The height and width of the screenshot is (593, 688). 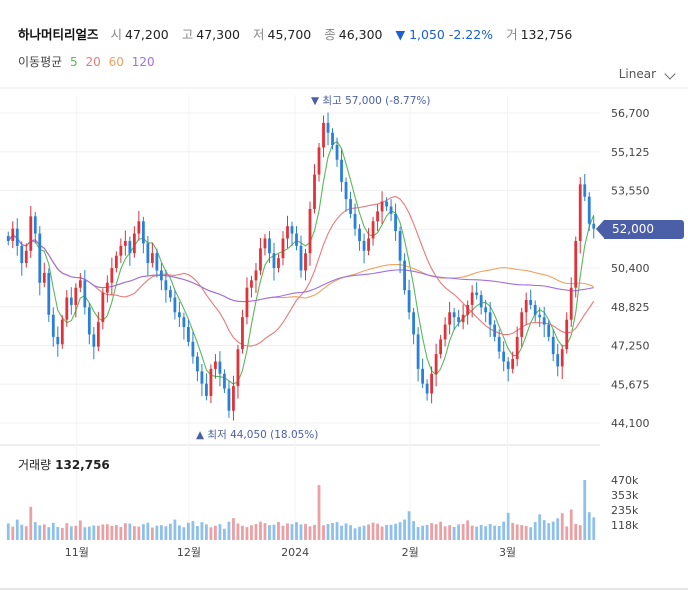 I want to click on ma-legend-label: 이동평균, so click(x=40, y=62).